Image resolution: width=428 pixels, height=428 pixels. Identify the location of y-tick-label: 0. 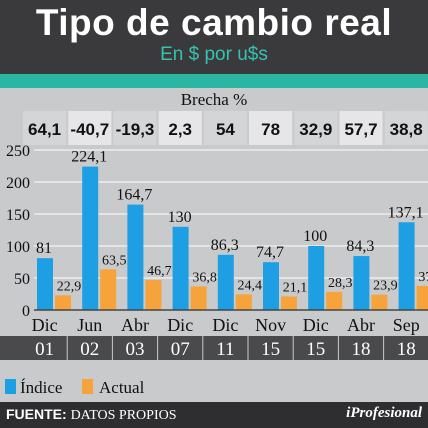
(26, 311).